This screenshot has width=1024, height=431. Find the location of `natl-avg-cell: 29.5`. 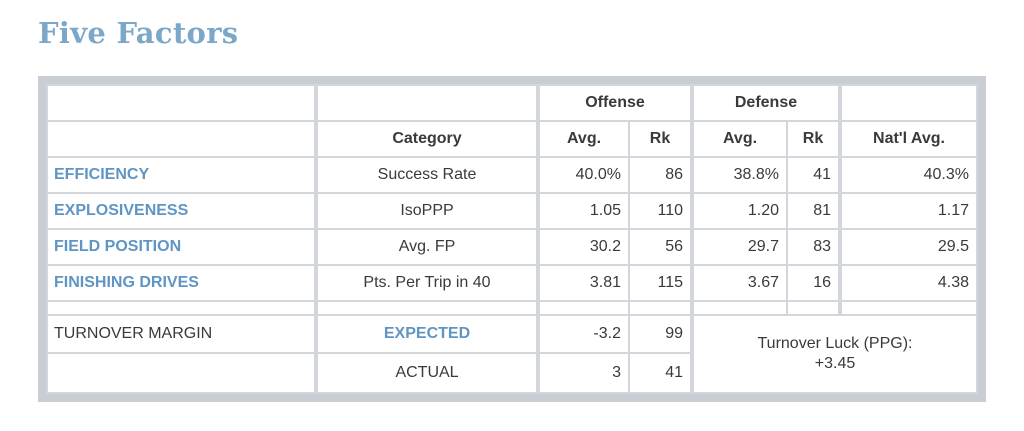

natl-avg-cell: 29.5 is located at coordinates (909, 247).